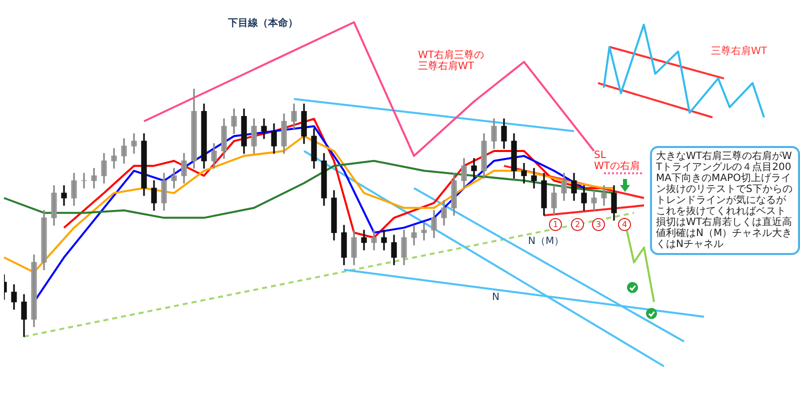  What do you see at coordinates (577, 224) in the screenshot?
I see `annotation: 2` at bounding box center [577, 224].